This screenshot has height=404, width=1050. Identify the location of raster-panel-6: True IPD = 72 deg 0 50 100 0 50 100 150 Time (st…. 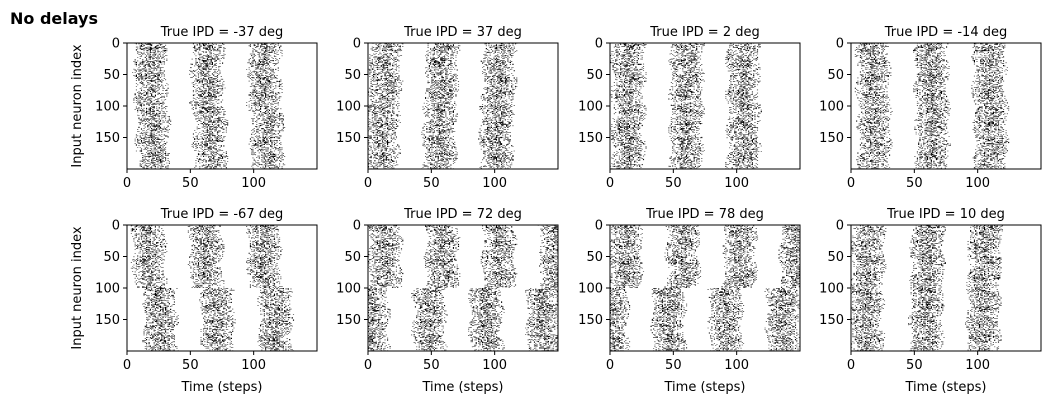
(447, 301).